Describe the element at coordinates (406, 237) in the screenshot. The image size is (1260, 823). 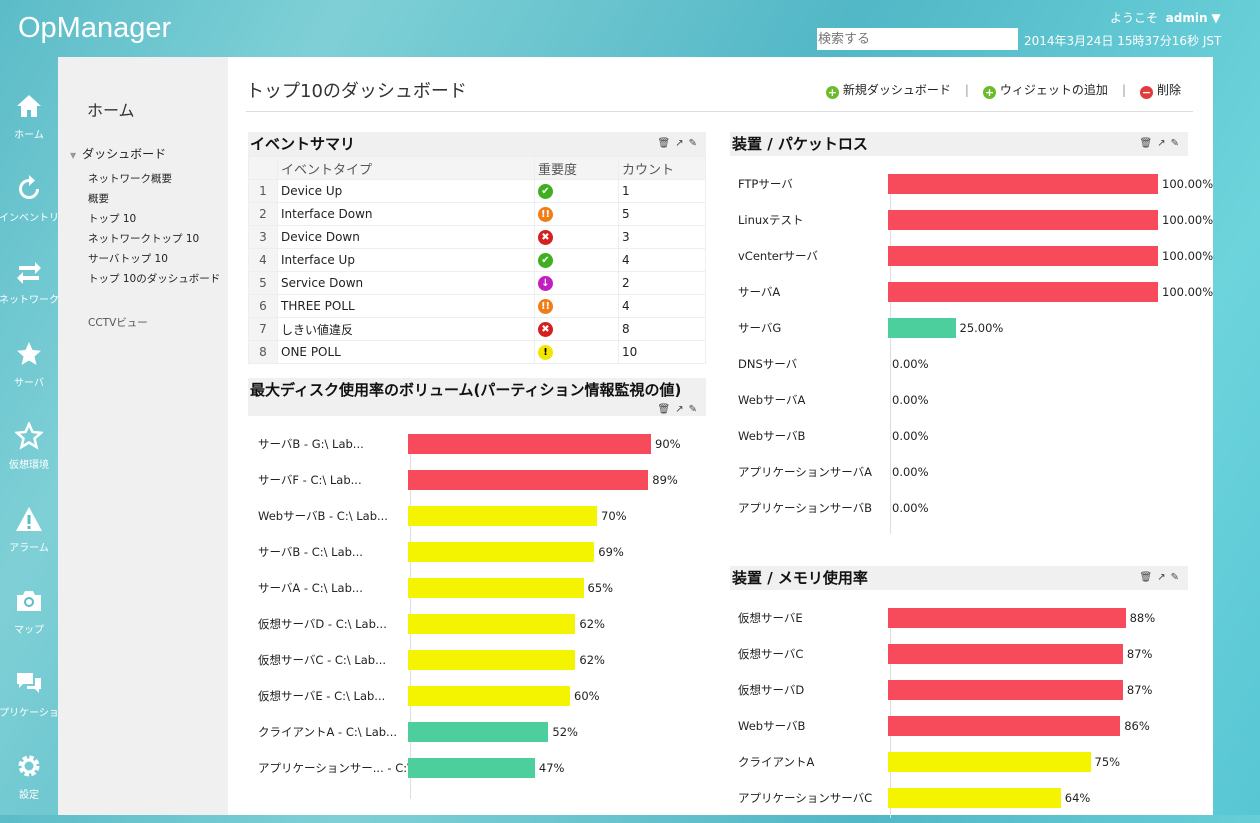
I see `event-type: Device Down` at that location.